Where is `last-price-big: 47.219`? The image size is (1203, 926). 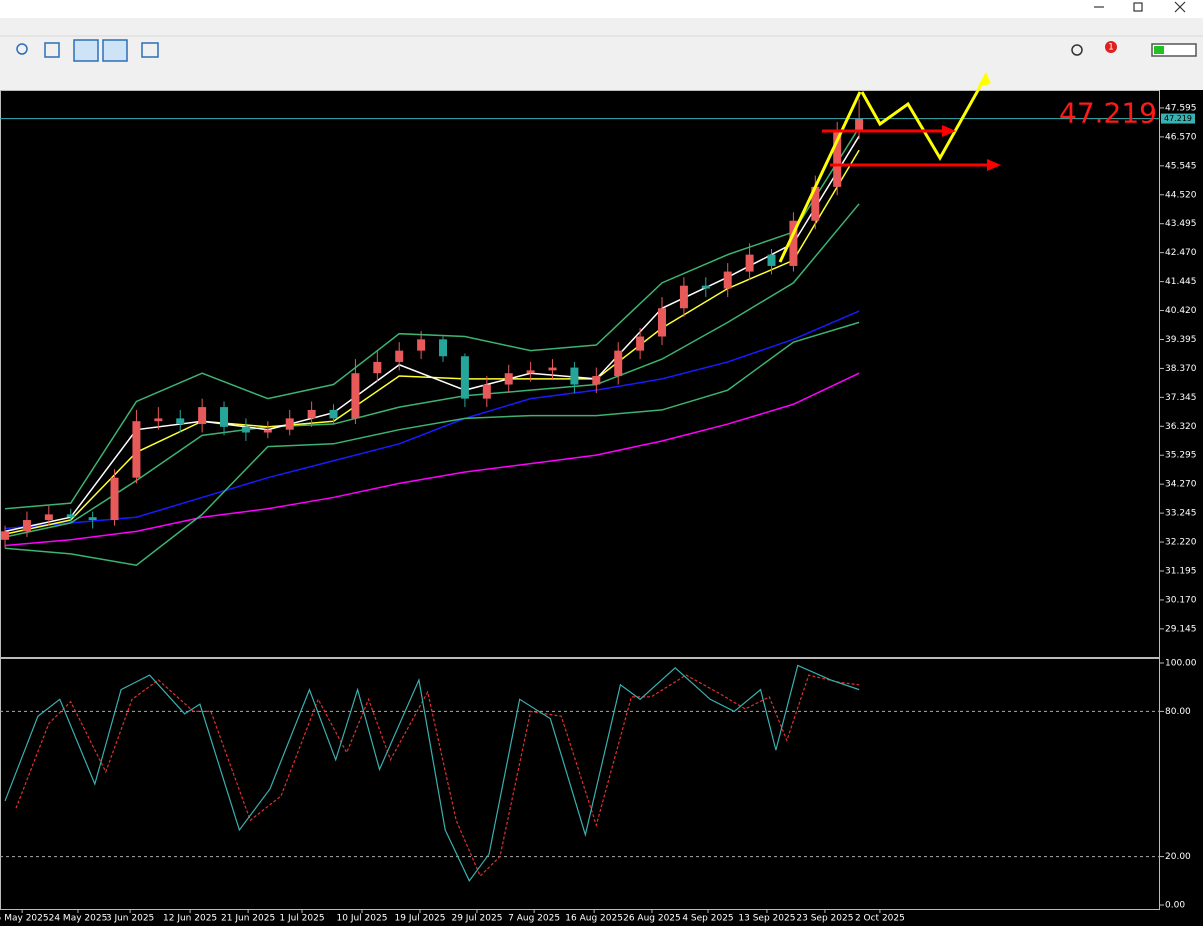
last-price-big: 47.219 is located at coordinates (1108, 113).